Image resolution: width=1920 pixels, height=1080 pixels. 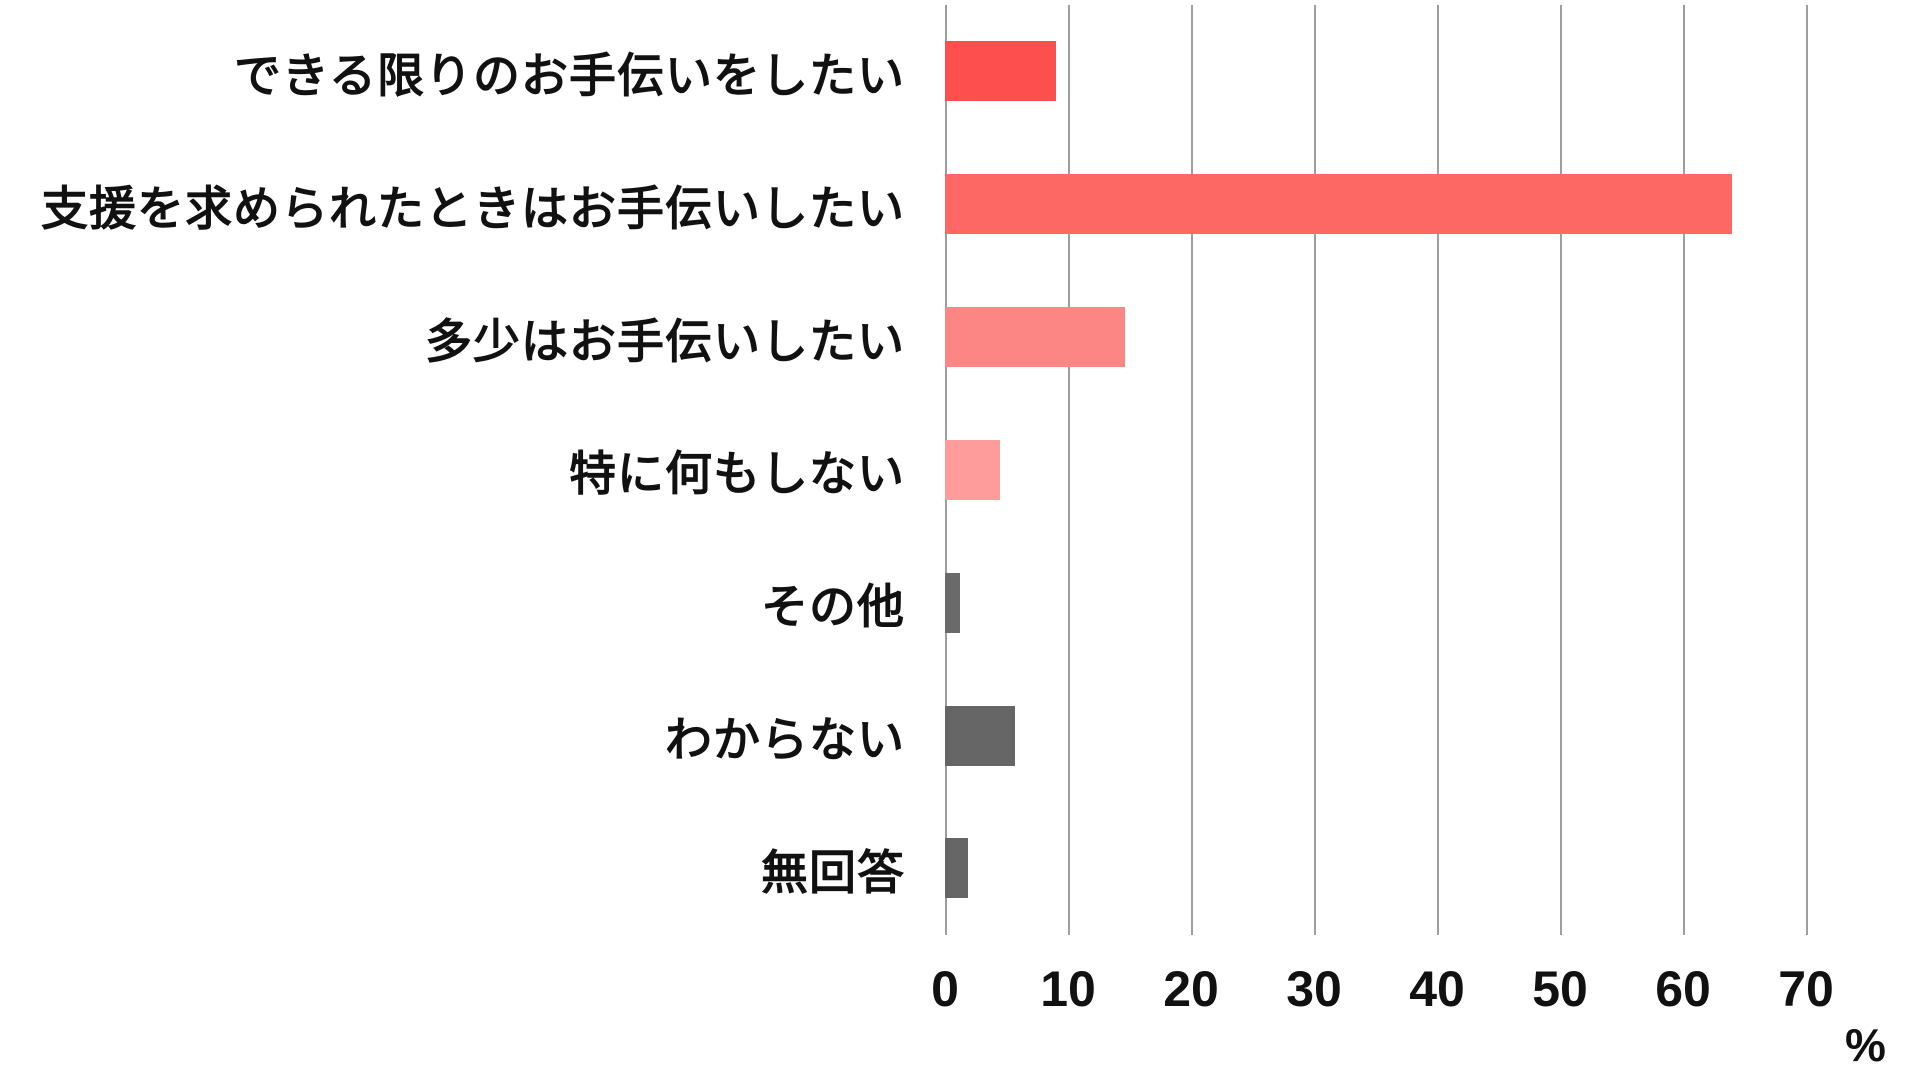 What do you see at coordinates (1068, 989) in the screenshot?
I see `x-tick-label-10: 10` at bounding box center [1068, 989].